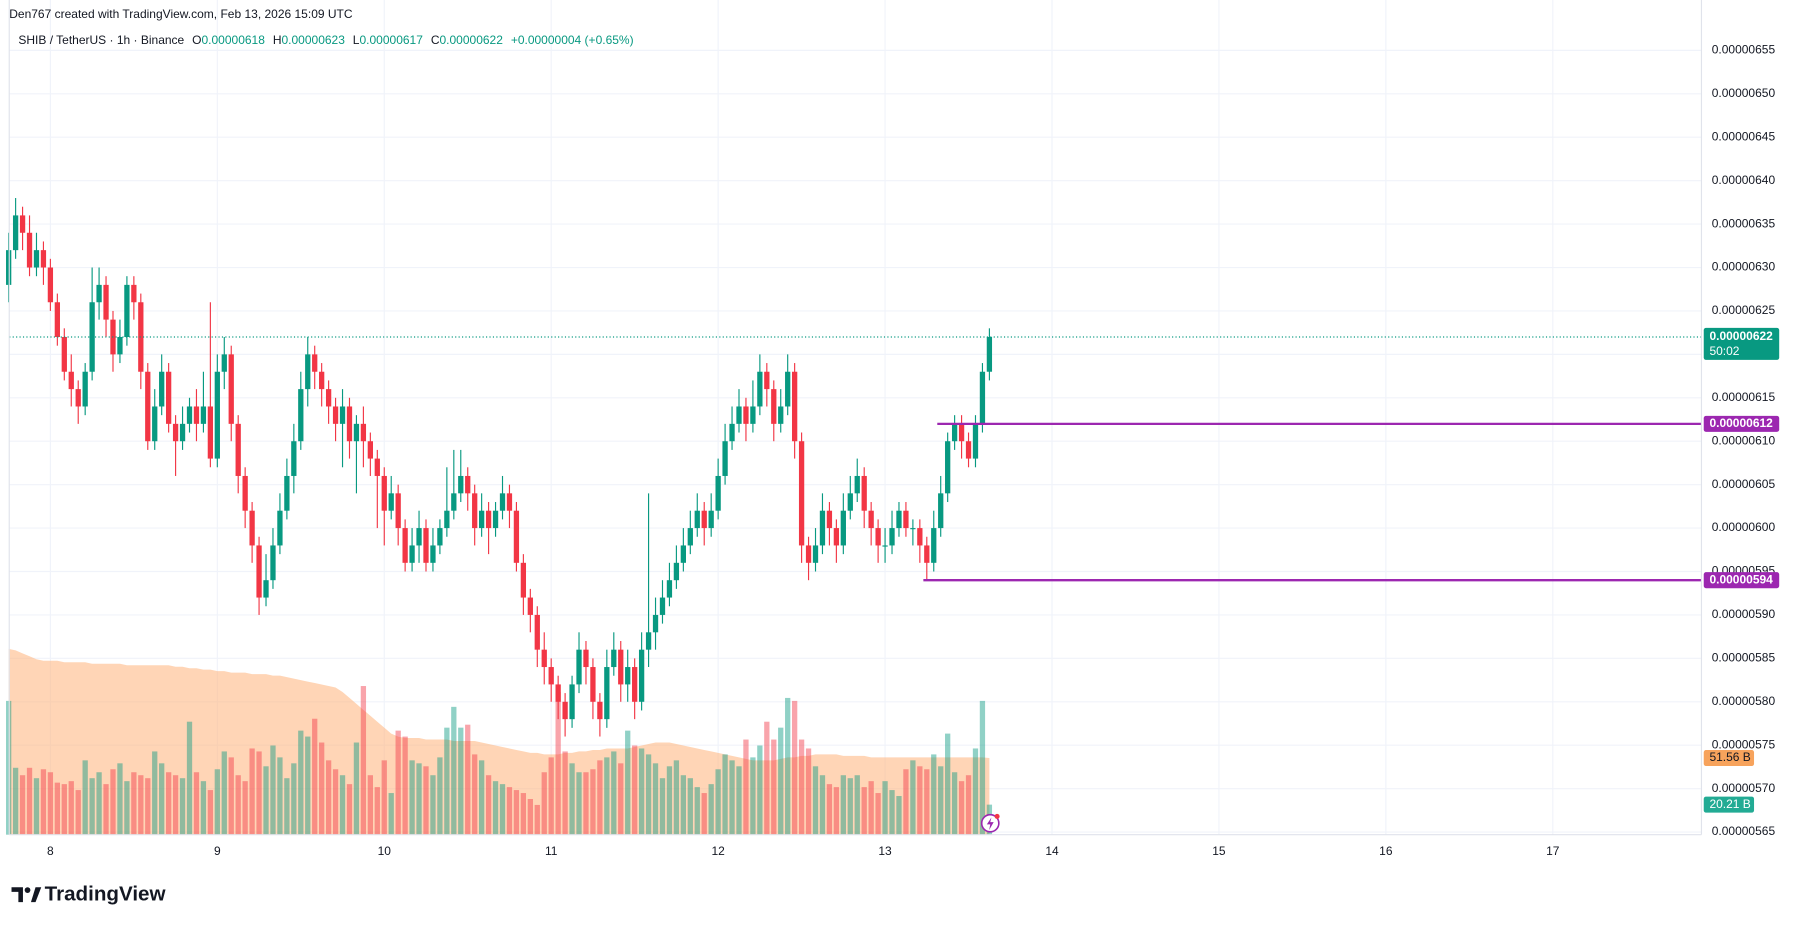  Describe the element at coordinates (1724, 351) in the screenshot. I see `countdown-label: 50:02` at that location.